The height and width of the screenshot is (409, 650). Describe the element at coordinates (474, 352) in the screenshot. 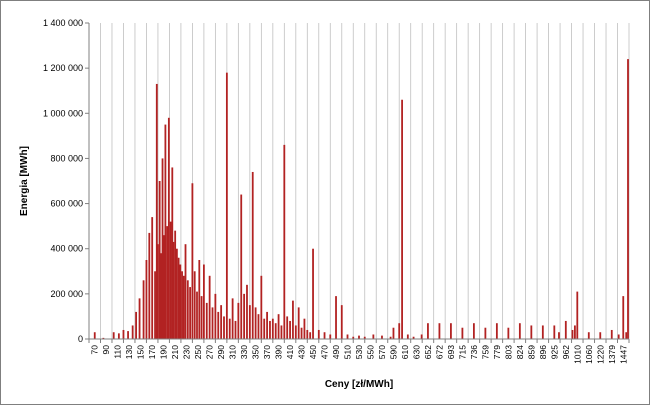

I see `x-tick-label: 736` at that location.